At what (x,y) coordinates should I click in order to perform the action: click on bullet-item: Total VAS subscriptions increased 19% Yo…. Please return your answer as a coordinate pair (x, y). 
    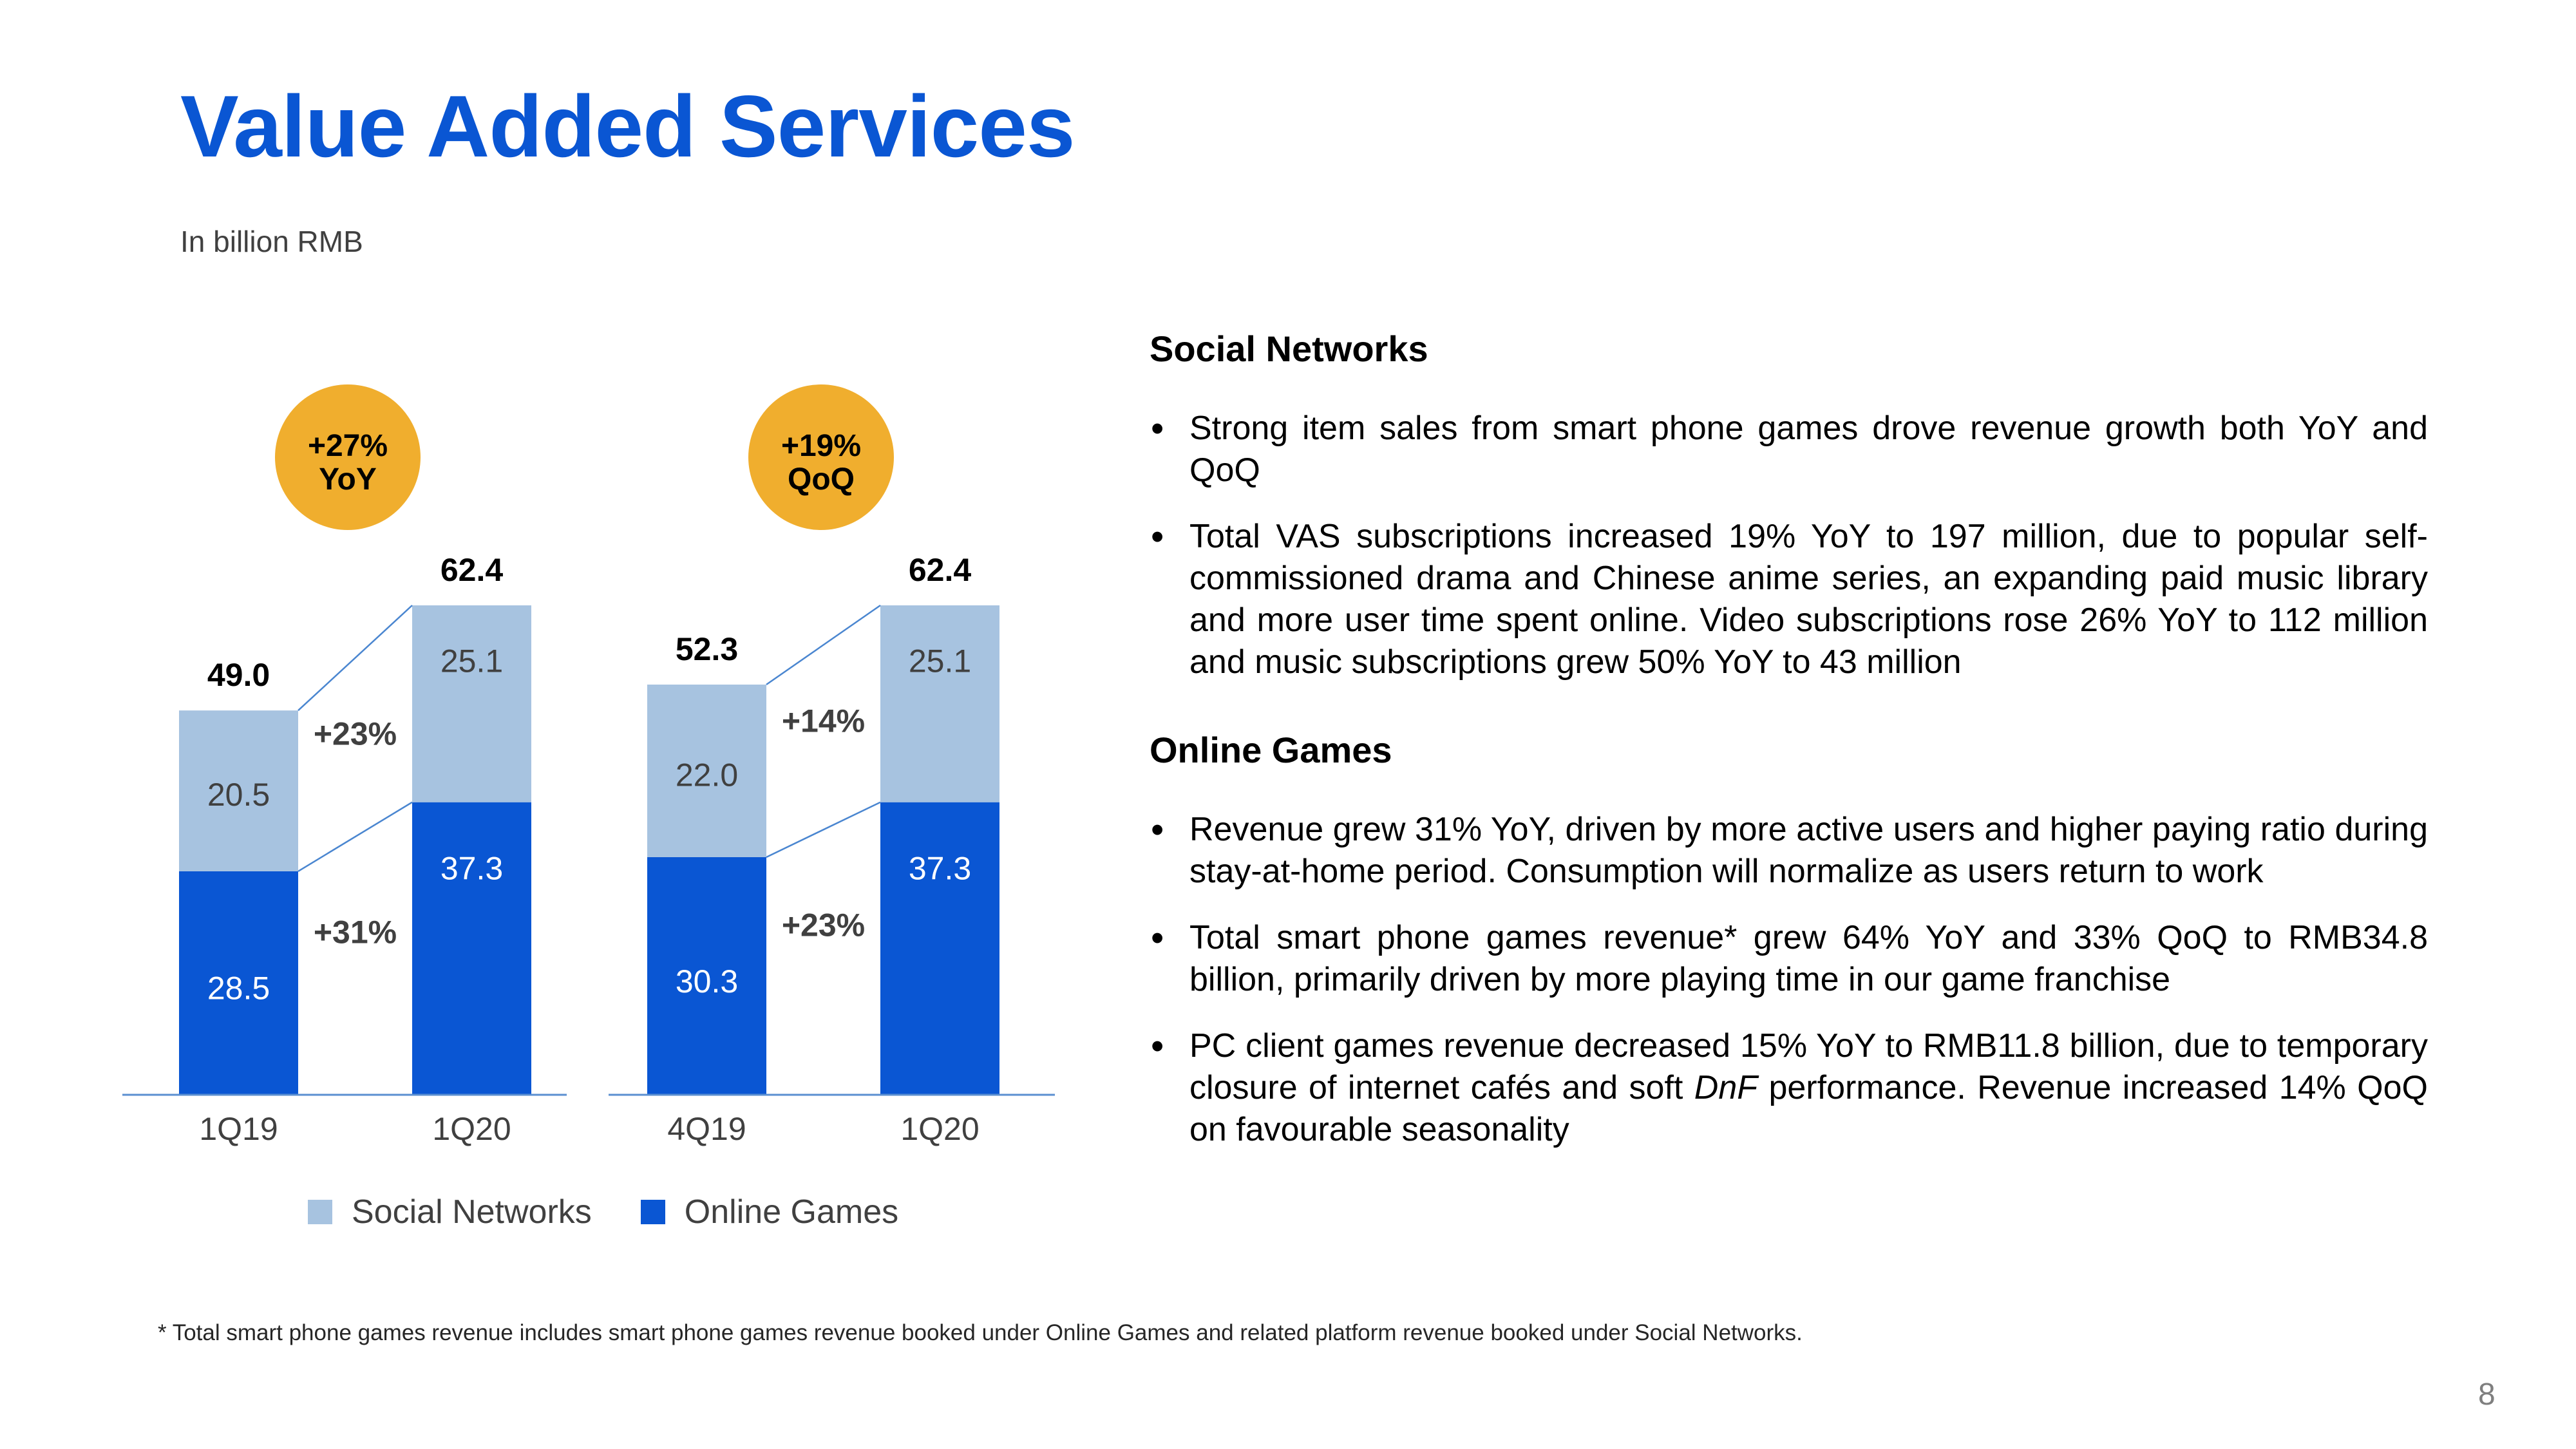
    Looking at the image, I should click on (1789, 599).